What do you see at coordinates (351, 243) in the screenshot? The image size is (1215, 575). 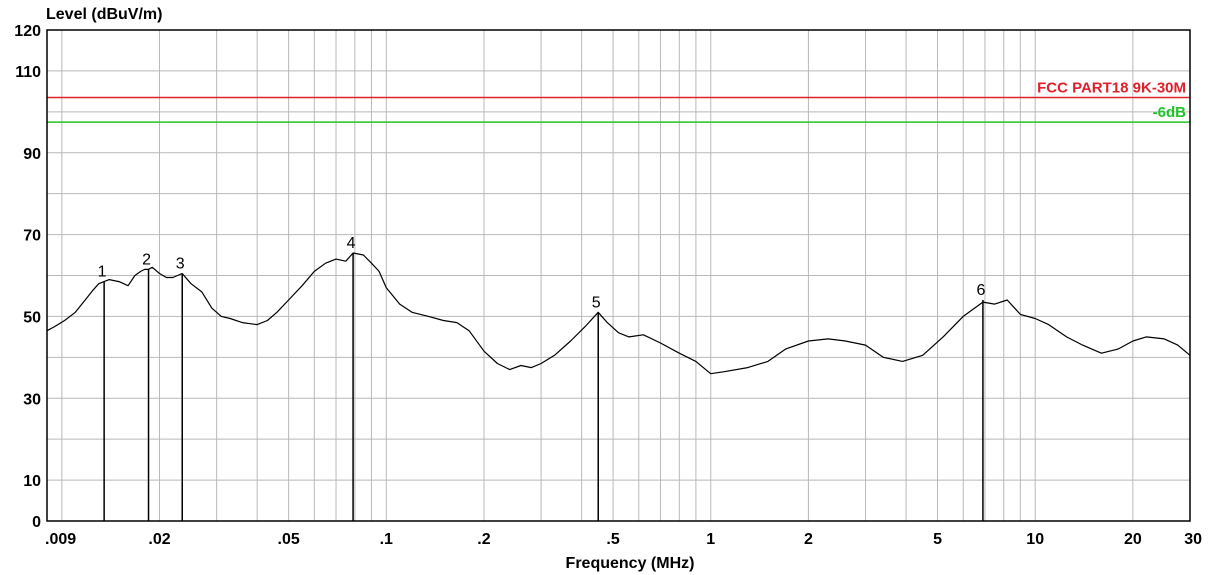 I see `peak-marker-label: 4` at bounding box center [351, 243].